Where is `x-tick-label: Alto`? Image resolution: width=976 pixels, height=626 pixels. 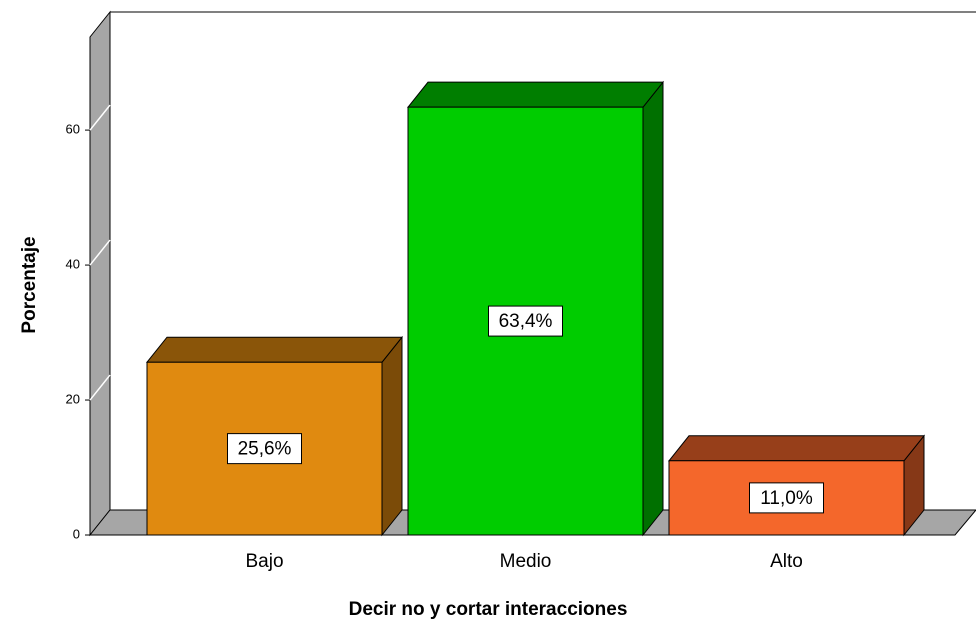
x-tick-label: Alto is located at coordinates (786, 561).